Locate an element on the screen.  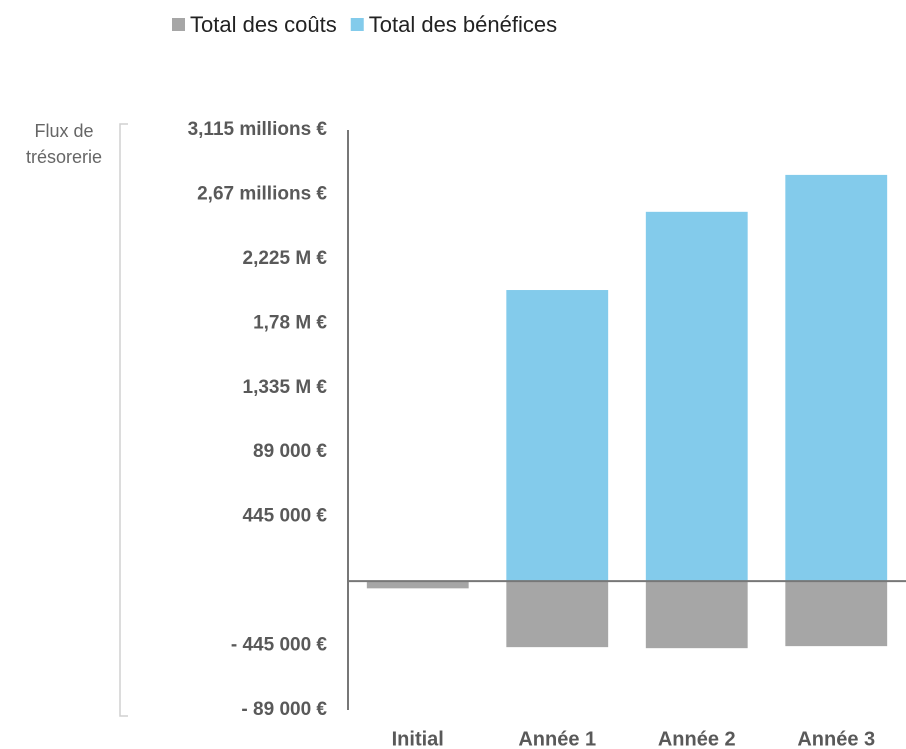
y-tick-label: 2,67 millions € is located at coordinates (262, 193).